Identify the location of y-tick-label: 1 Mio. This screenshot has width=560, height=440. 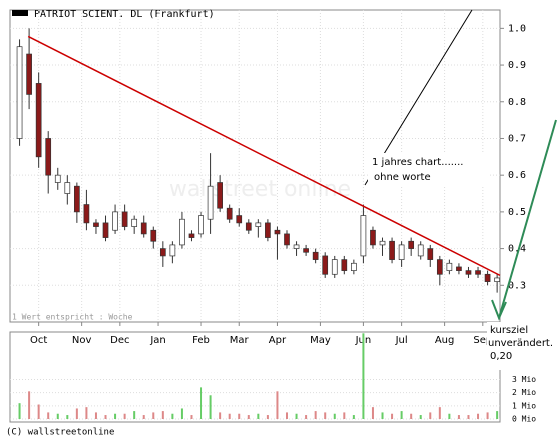
(524, 405).